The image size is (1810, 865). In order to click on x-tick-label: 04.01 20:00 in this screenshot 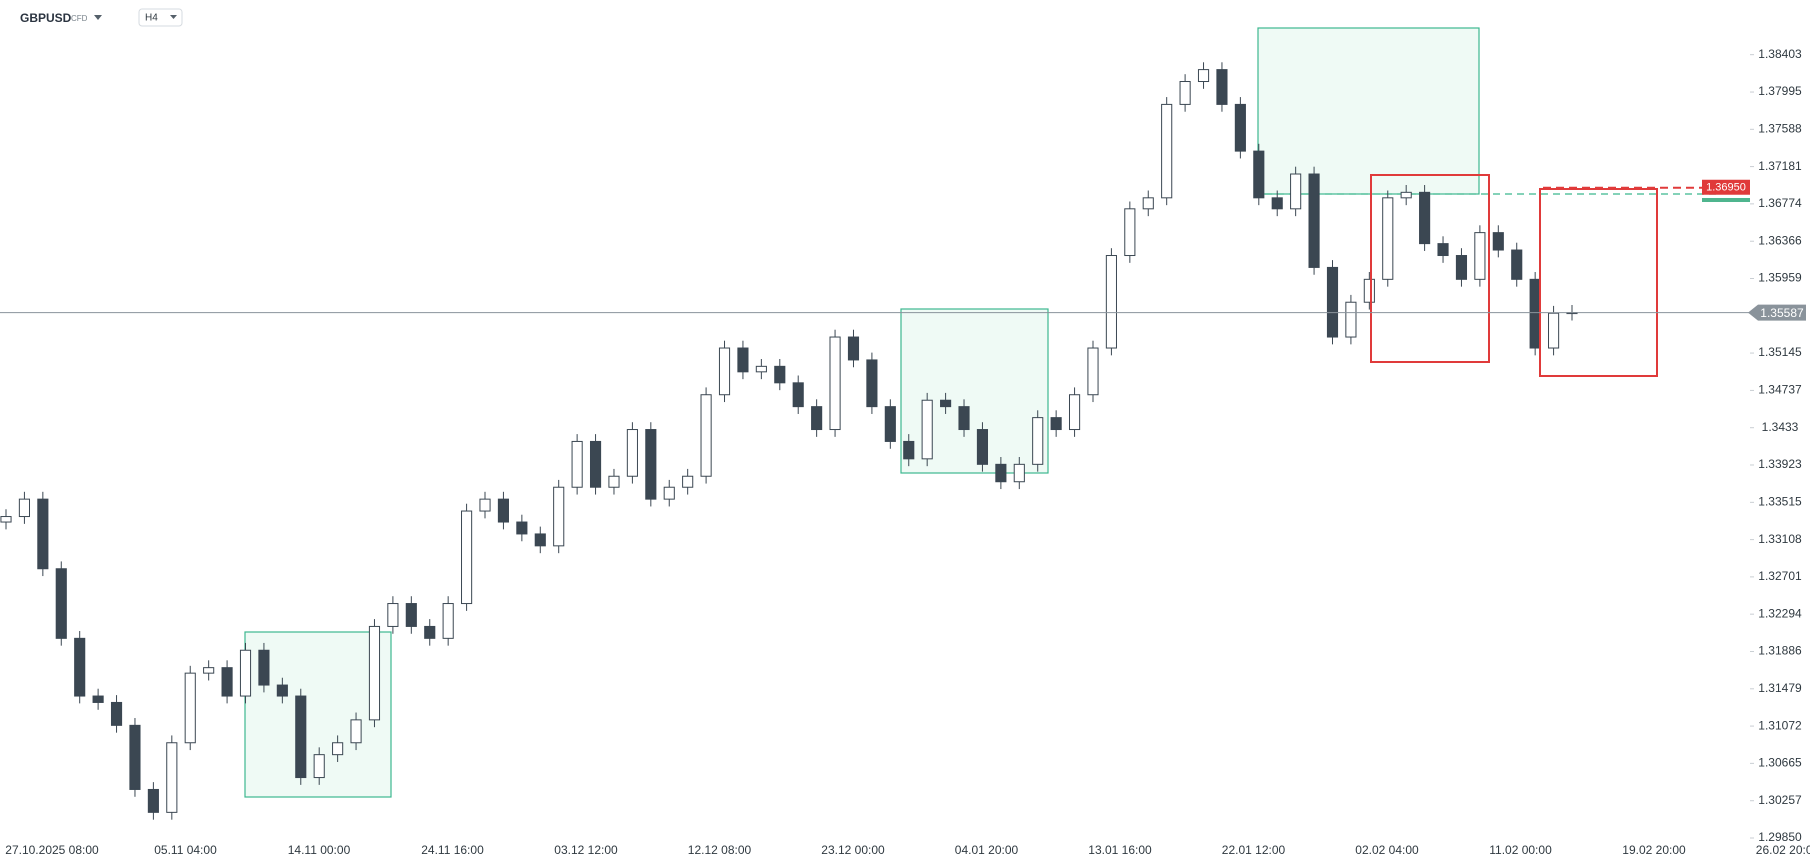, I will do `click(987, 850)`.